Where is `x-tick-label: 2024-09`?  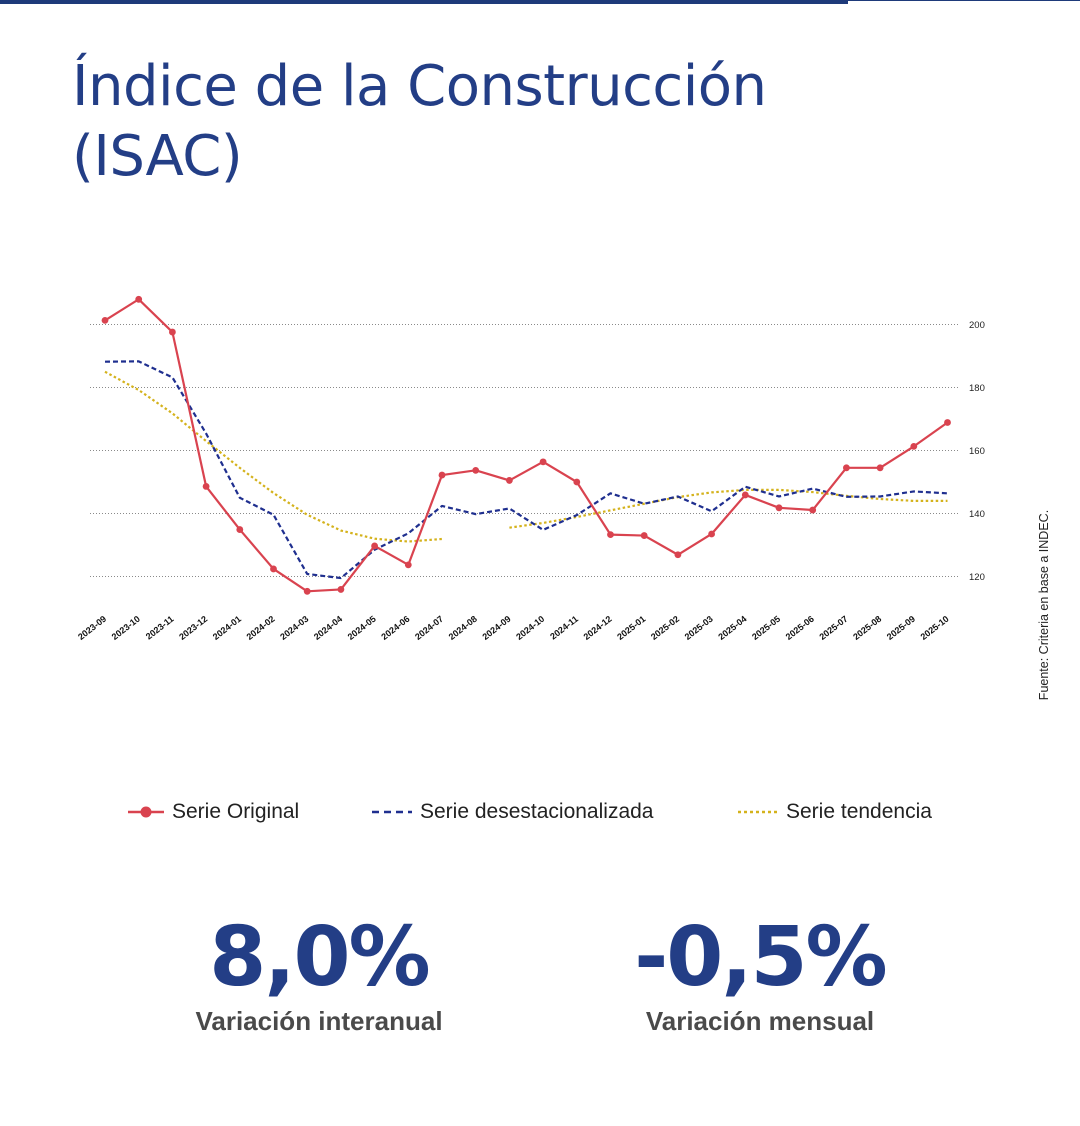 x-tick-label: 2024-09 is located at coordinates (496, 628).